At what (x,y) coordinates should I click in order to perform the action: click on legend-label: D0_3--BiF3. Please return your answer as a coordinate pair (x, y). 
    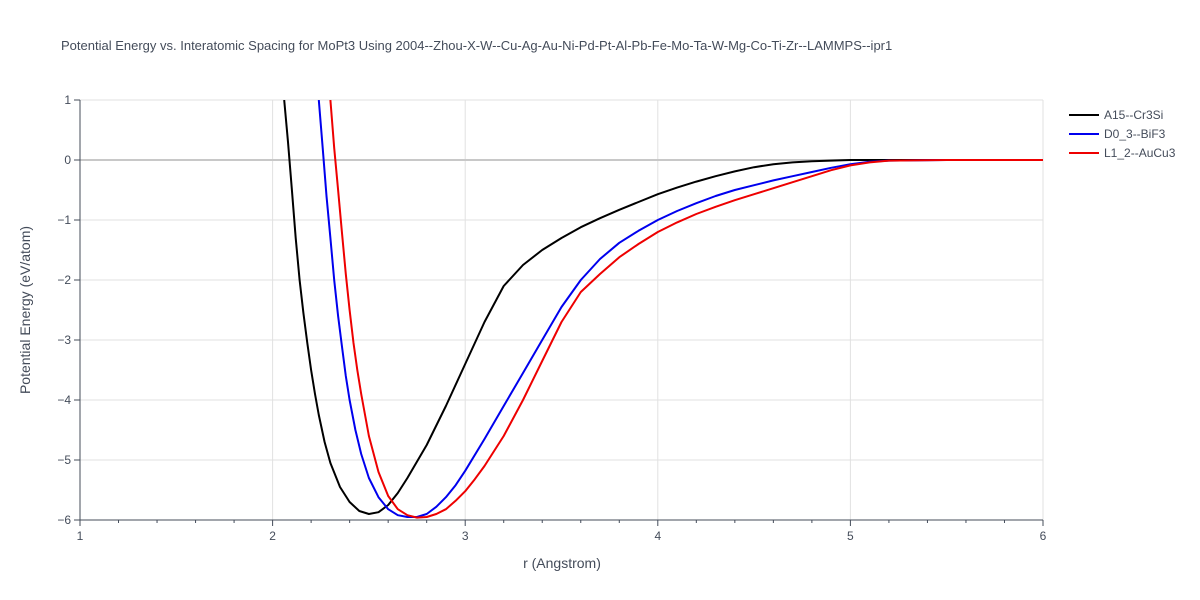
    Looking at the image, I should click on (1135, 134).